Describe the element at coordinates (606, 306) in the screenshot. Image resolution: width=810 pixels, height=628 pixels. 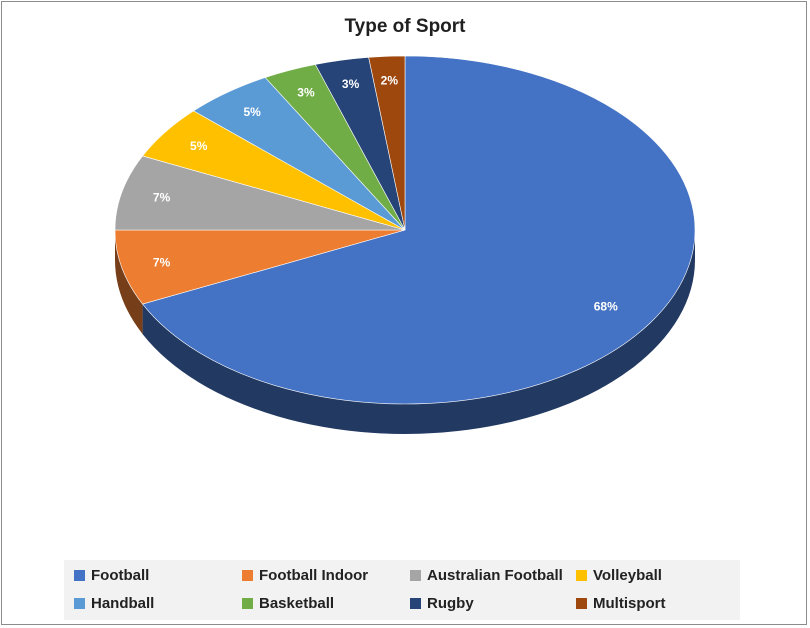
I see `data-label: 68%` at that location.